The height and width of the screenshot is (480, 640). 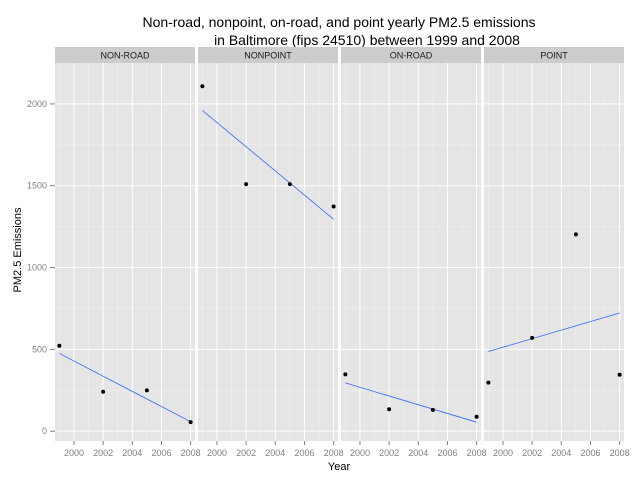 I want to click on facet-strip-label: NONPOINT, so click(x=268, y=56).